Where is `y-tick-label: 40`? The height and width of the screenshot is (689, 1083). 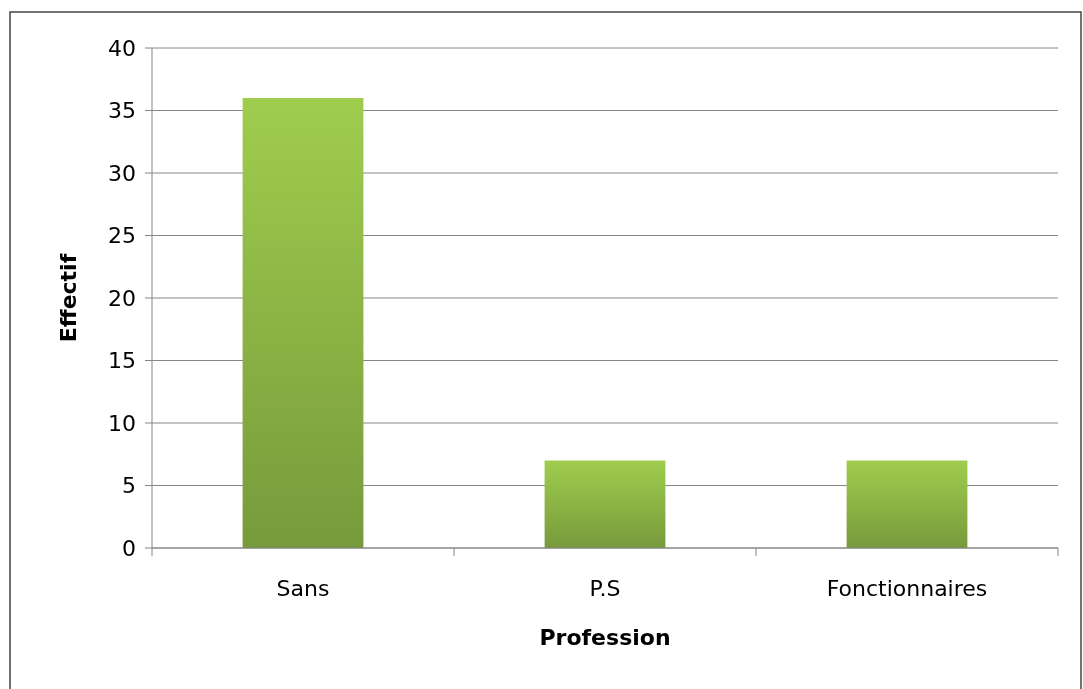
y-tick-label: 40 is located at coordinates (122, 48).